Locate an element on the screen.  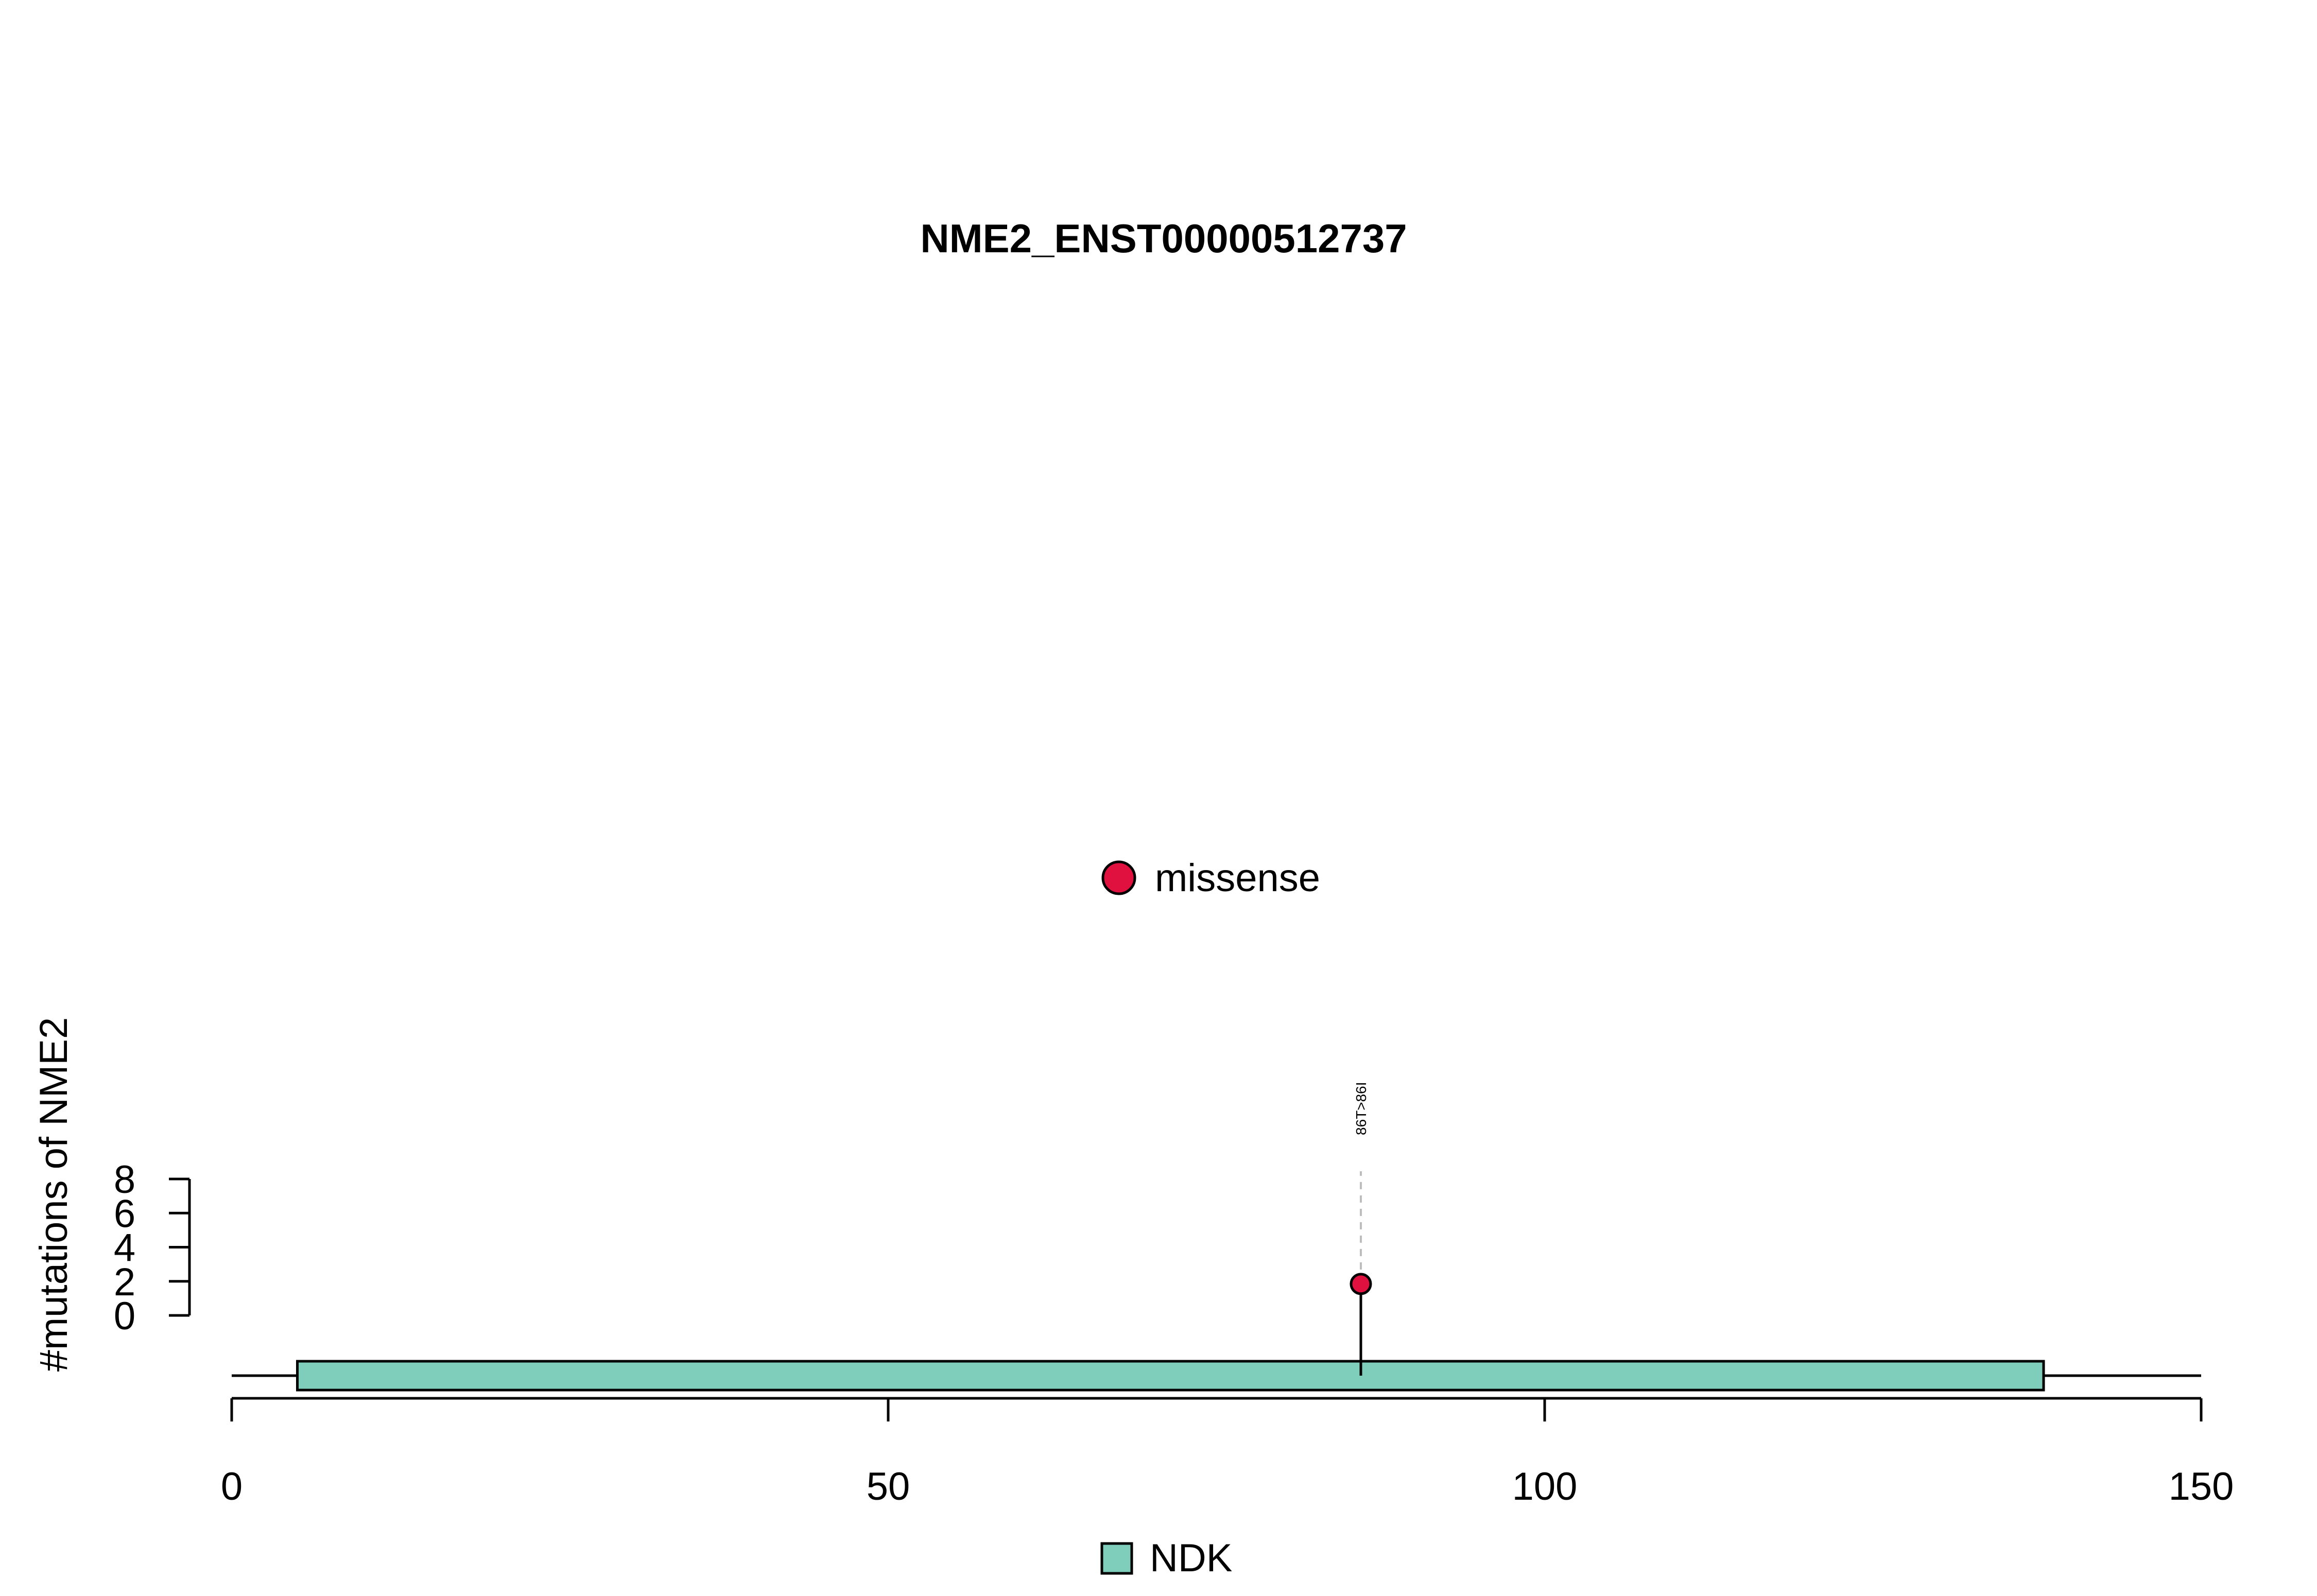
chart-title: NME2_ENST00000512737 is located at coordinates (1163, 238).